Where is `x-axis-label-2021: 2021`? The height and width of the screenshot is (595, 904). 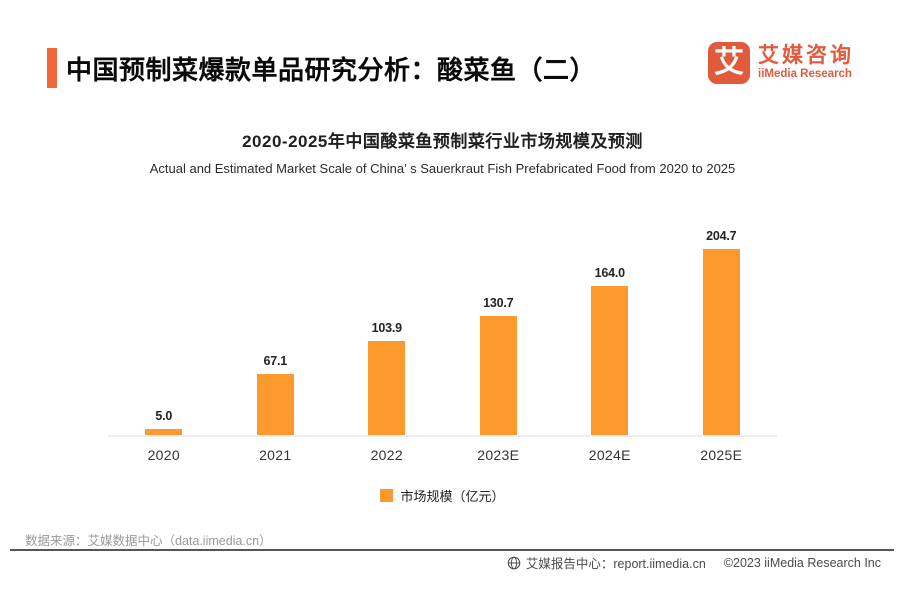 x-axis-label-2021: 2021 is located at coordinates (275, 455).